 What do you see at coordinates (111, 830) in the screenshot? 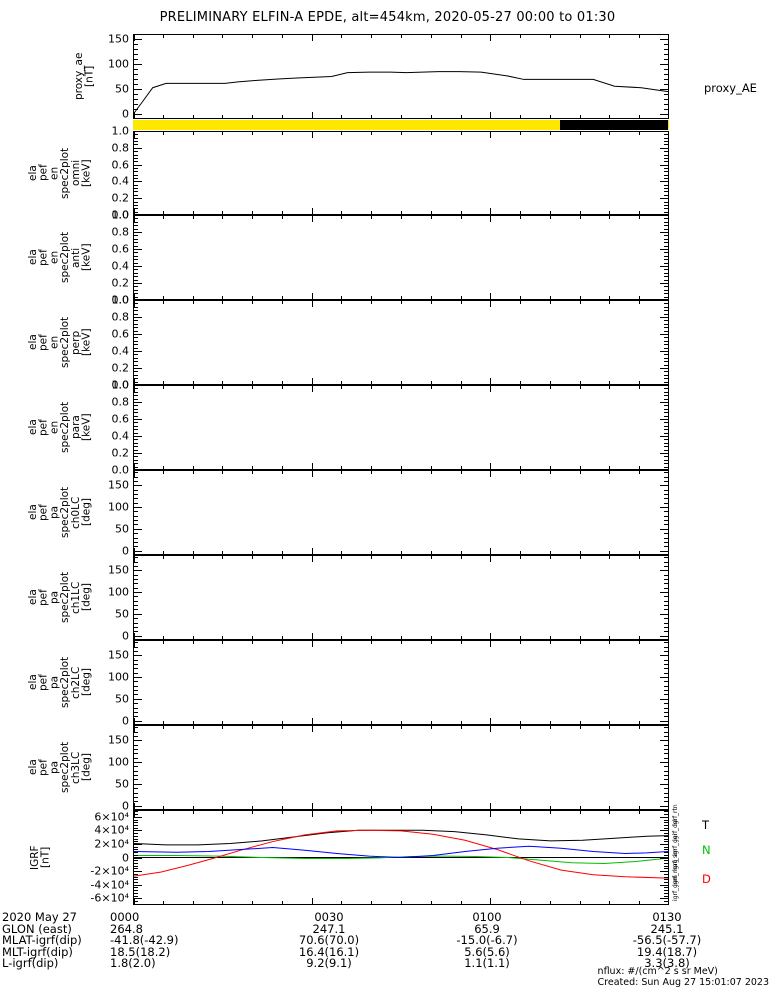
I see `y-tick-label: 4×10⁴` at bounding box center [111, 830].